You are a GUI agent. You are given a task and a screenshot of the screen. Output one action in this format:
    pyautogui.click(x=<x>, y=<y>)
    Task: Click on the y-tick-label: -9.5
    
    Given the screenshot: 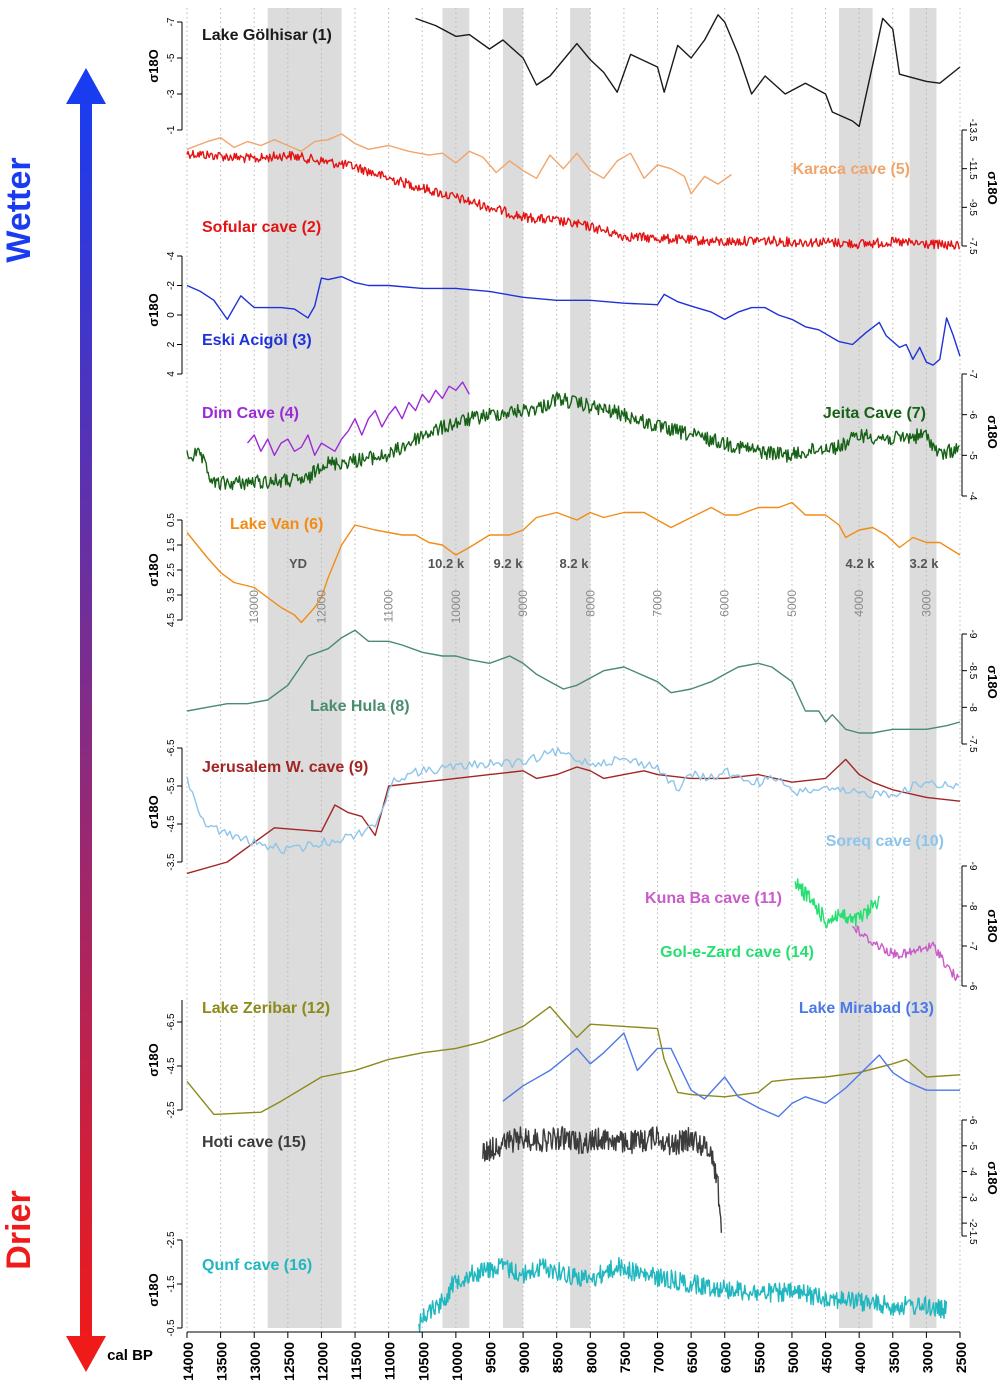 What is the action you would take?
    pyautogui.click(x=972, y=208)
    